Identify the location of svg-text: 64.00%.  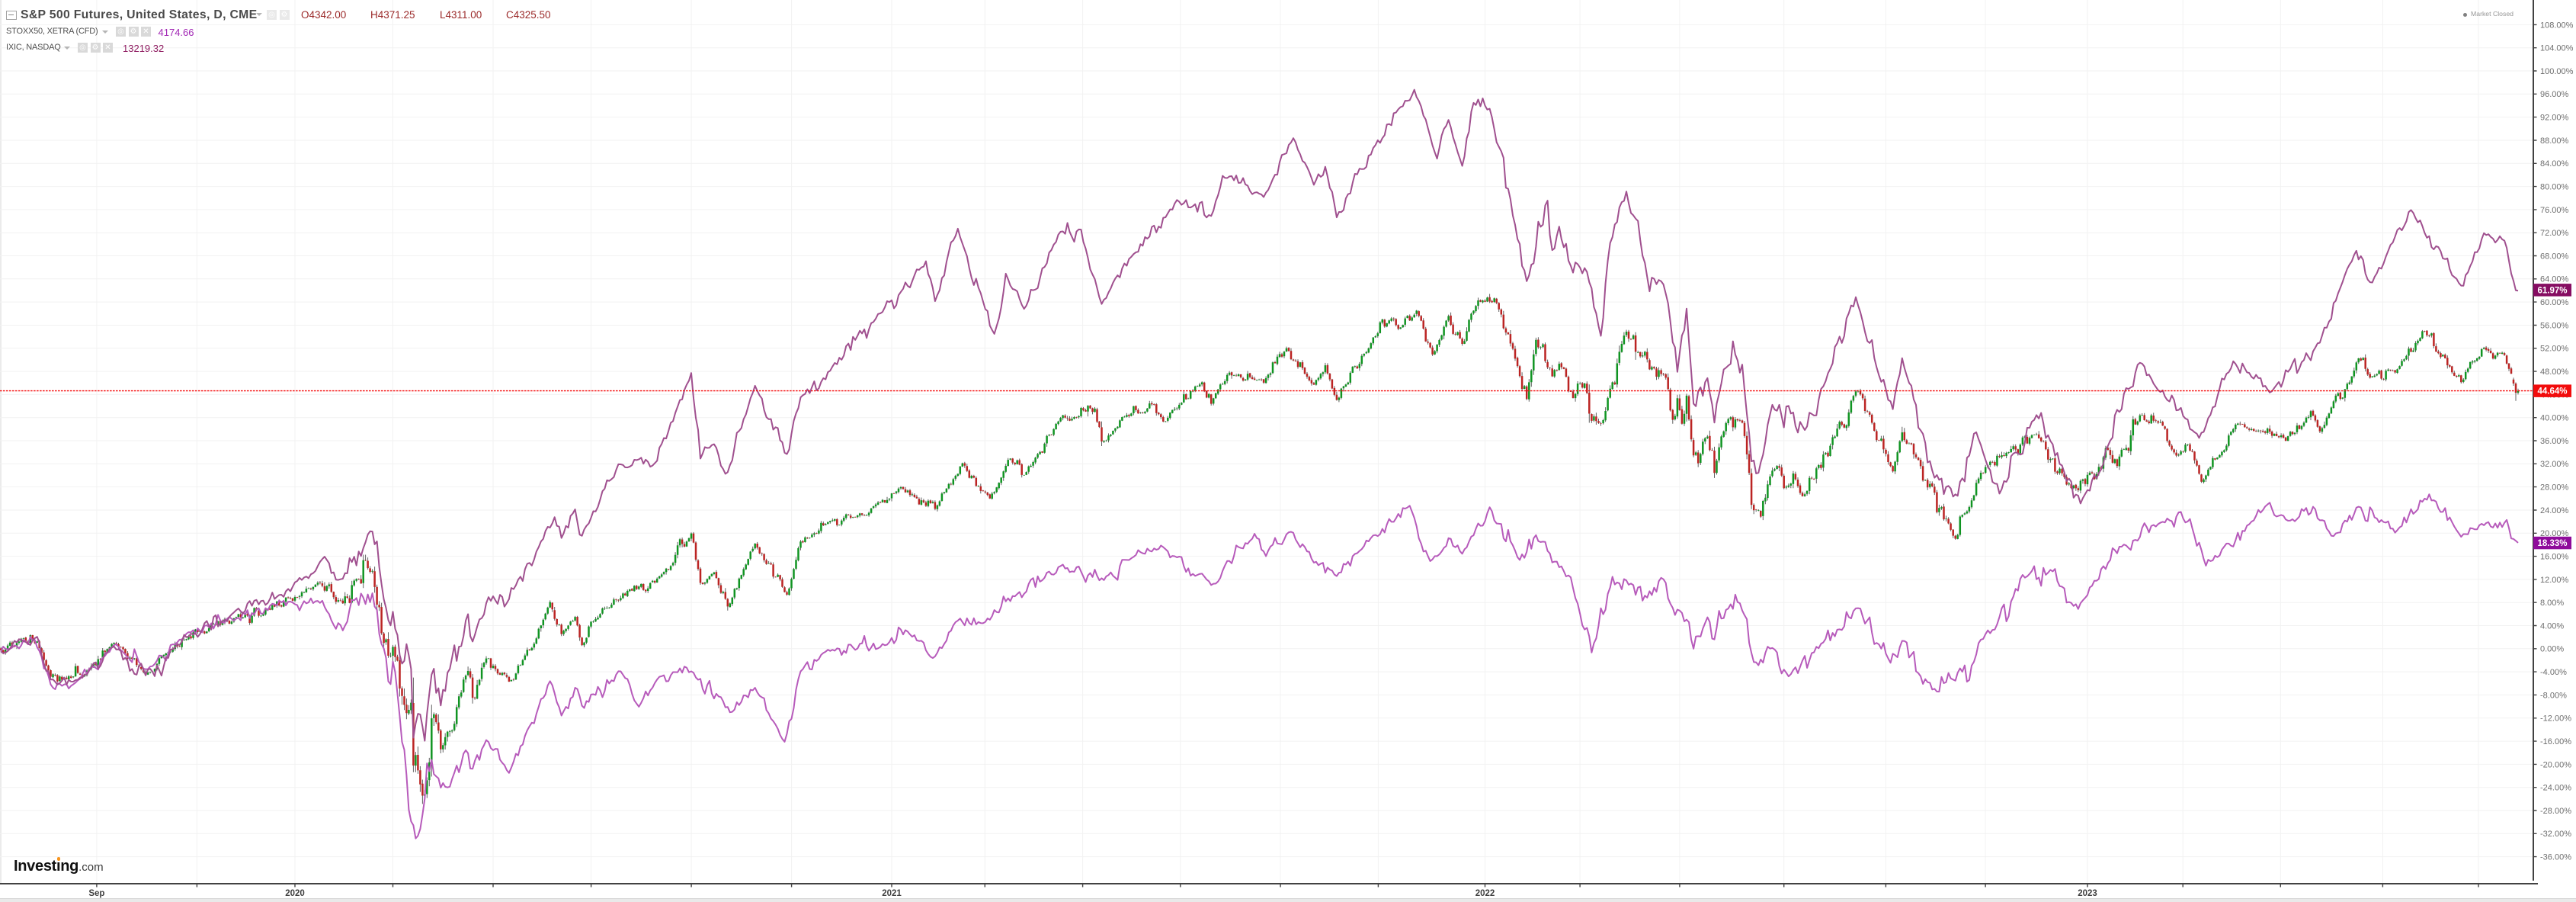
(2554, 279).